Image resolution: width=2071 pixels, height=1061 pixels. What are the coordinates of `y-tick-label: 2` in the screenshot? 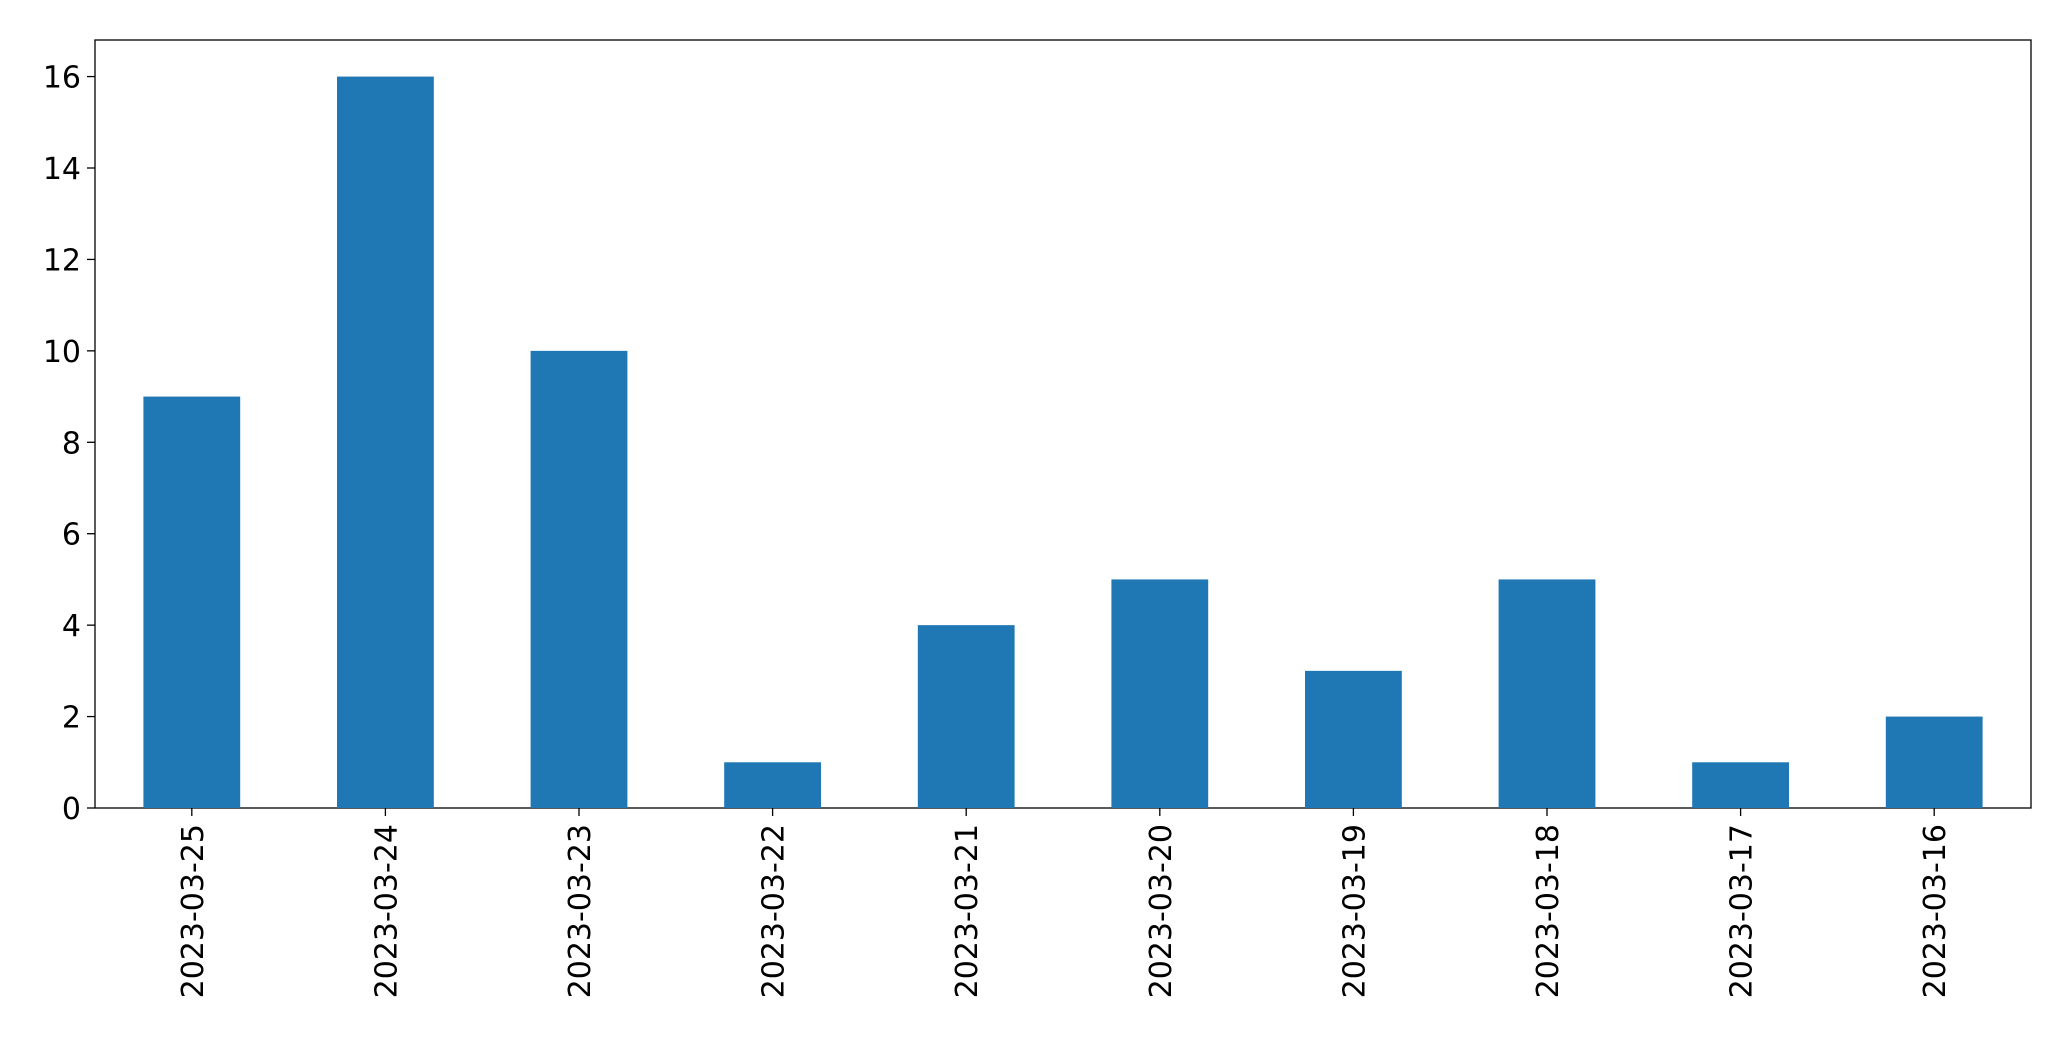 It's located at (71, 718).